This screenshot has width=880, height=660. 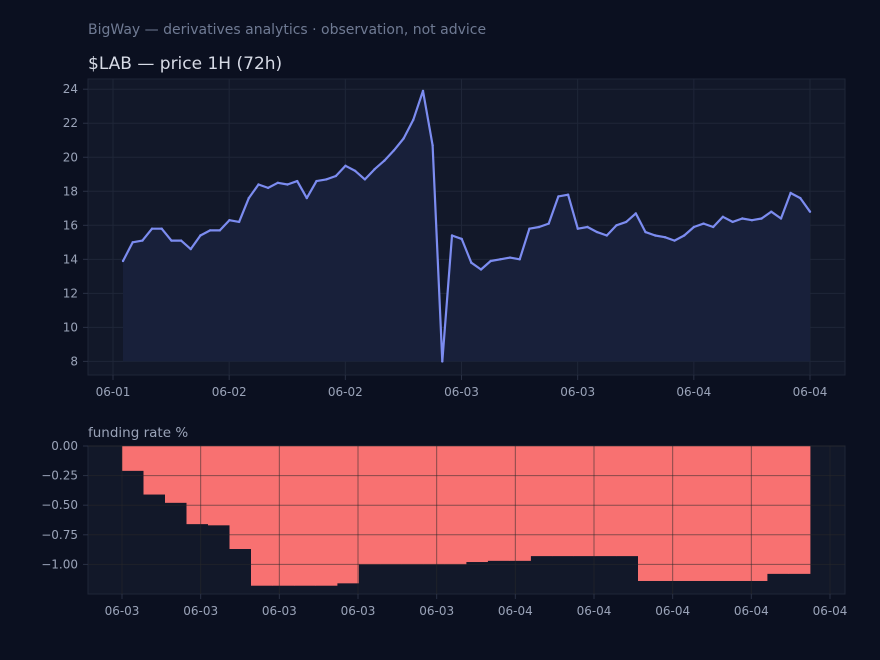 What do you see at coordinates (59, 476) in the screenshot?
I see `funding-y-tick-label: −0.25` at bounding box center [59, 476].